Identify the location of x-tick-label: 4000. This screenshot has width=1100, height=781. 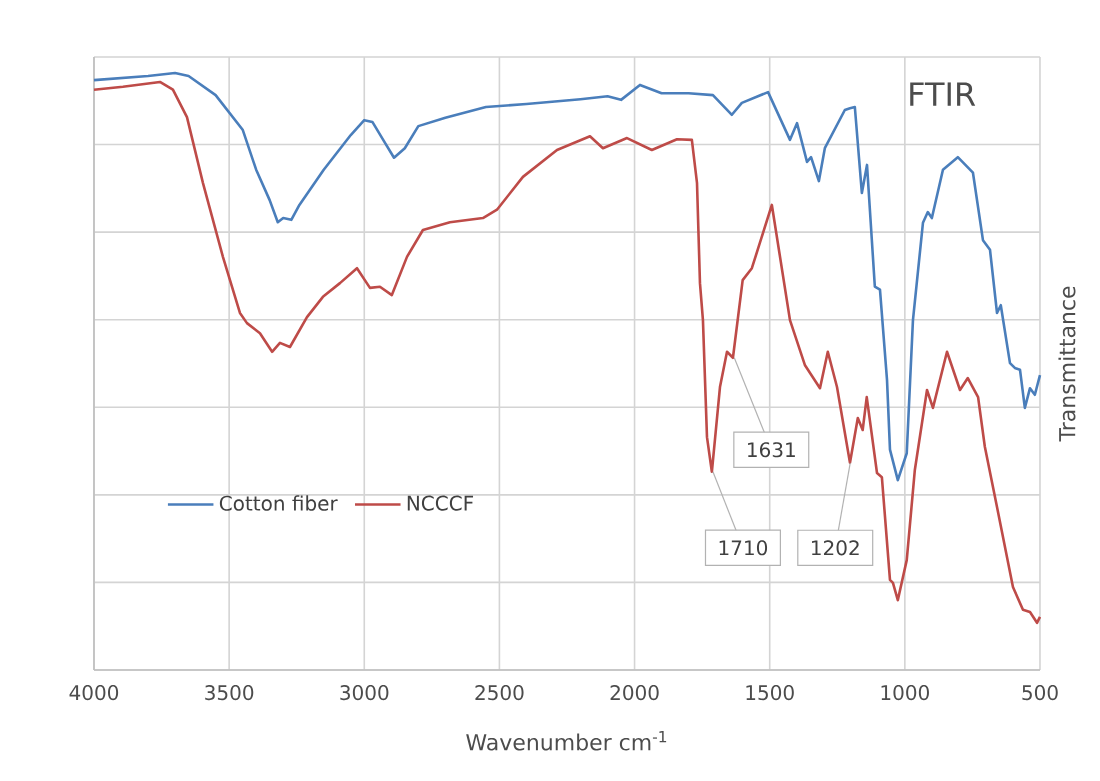
(94, 693).